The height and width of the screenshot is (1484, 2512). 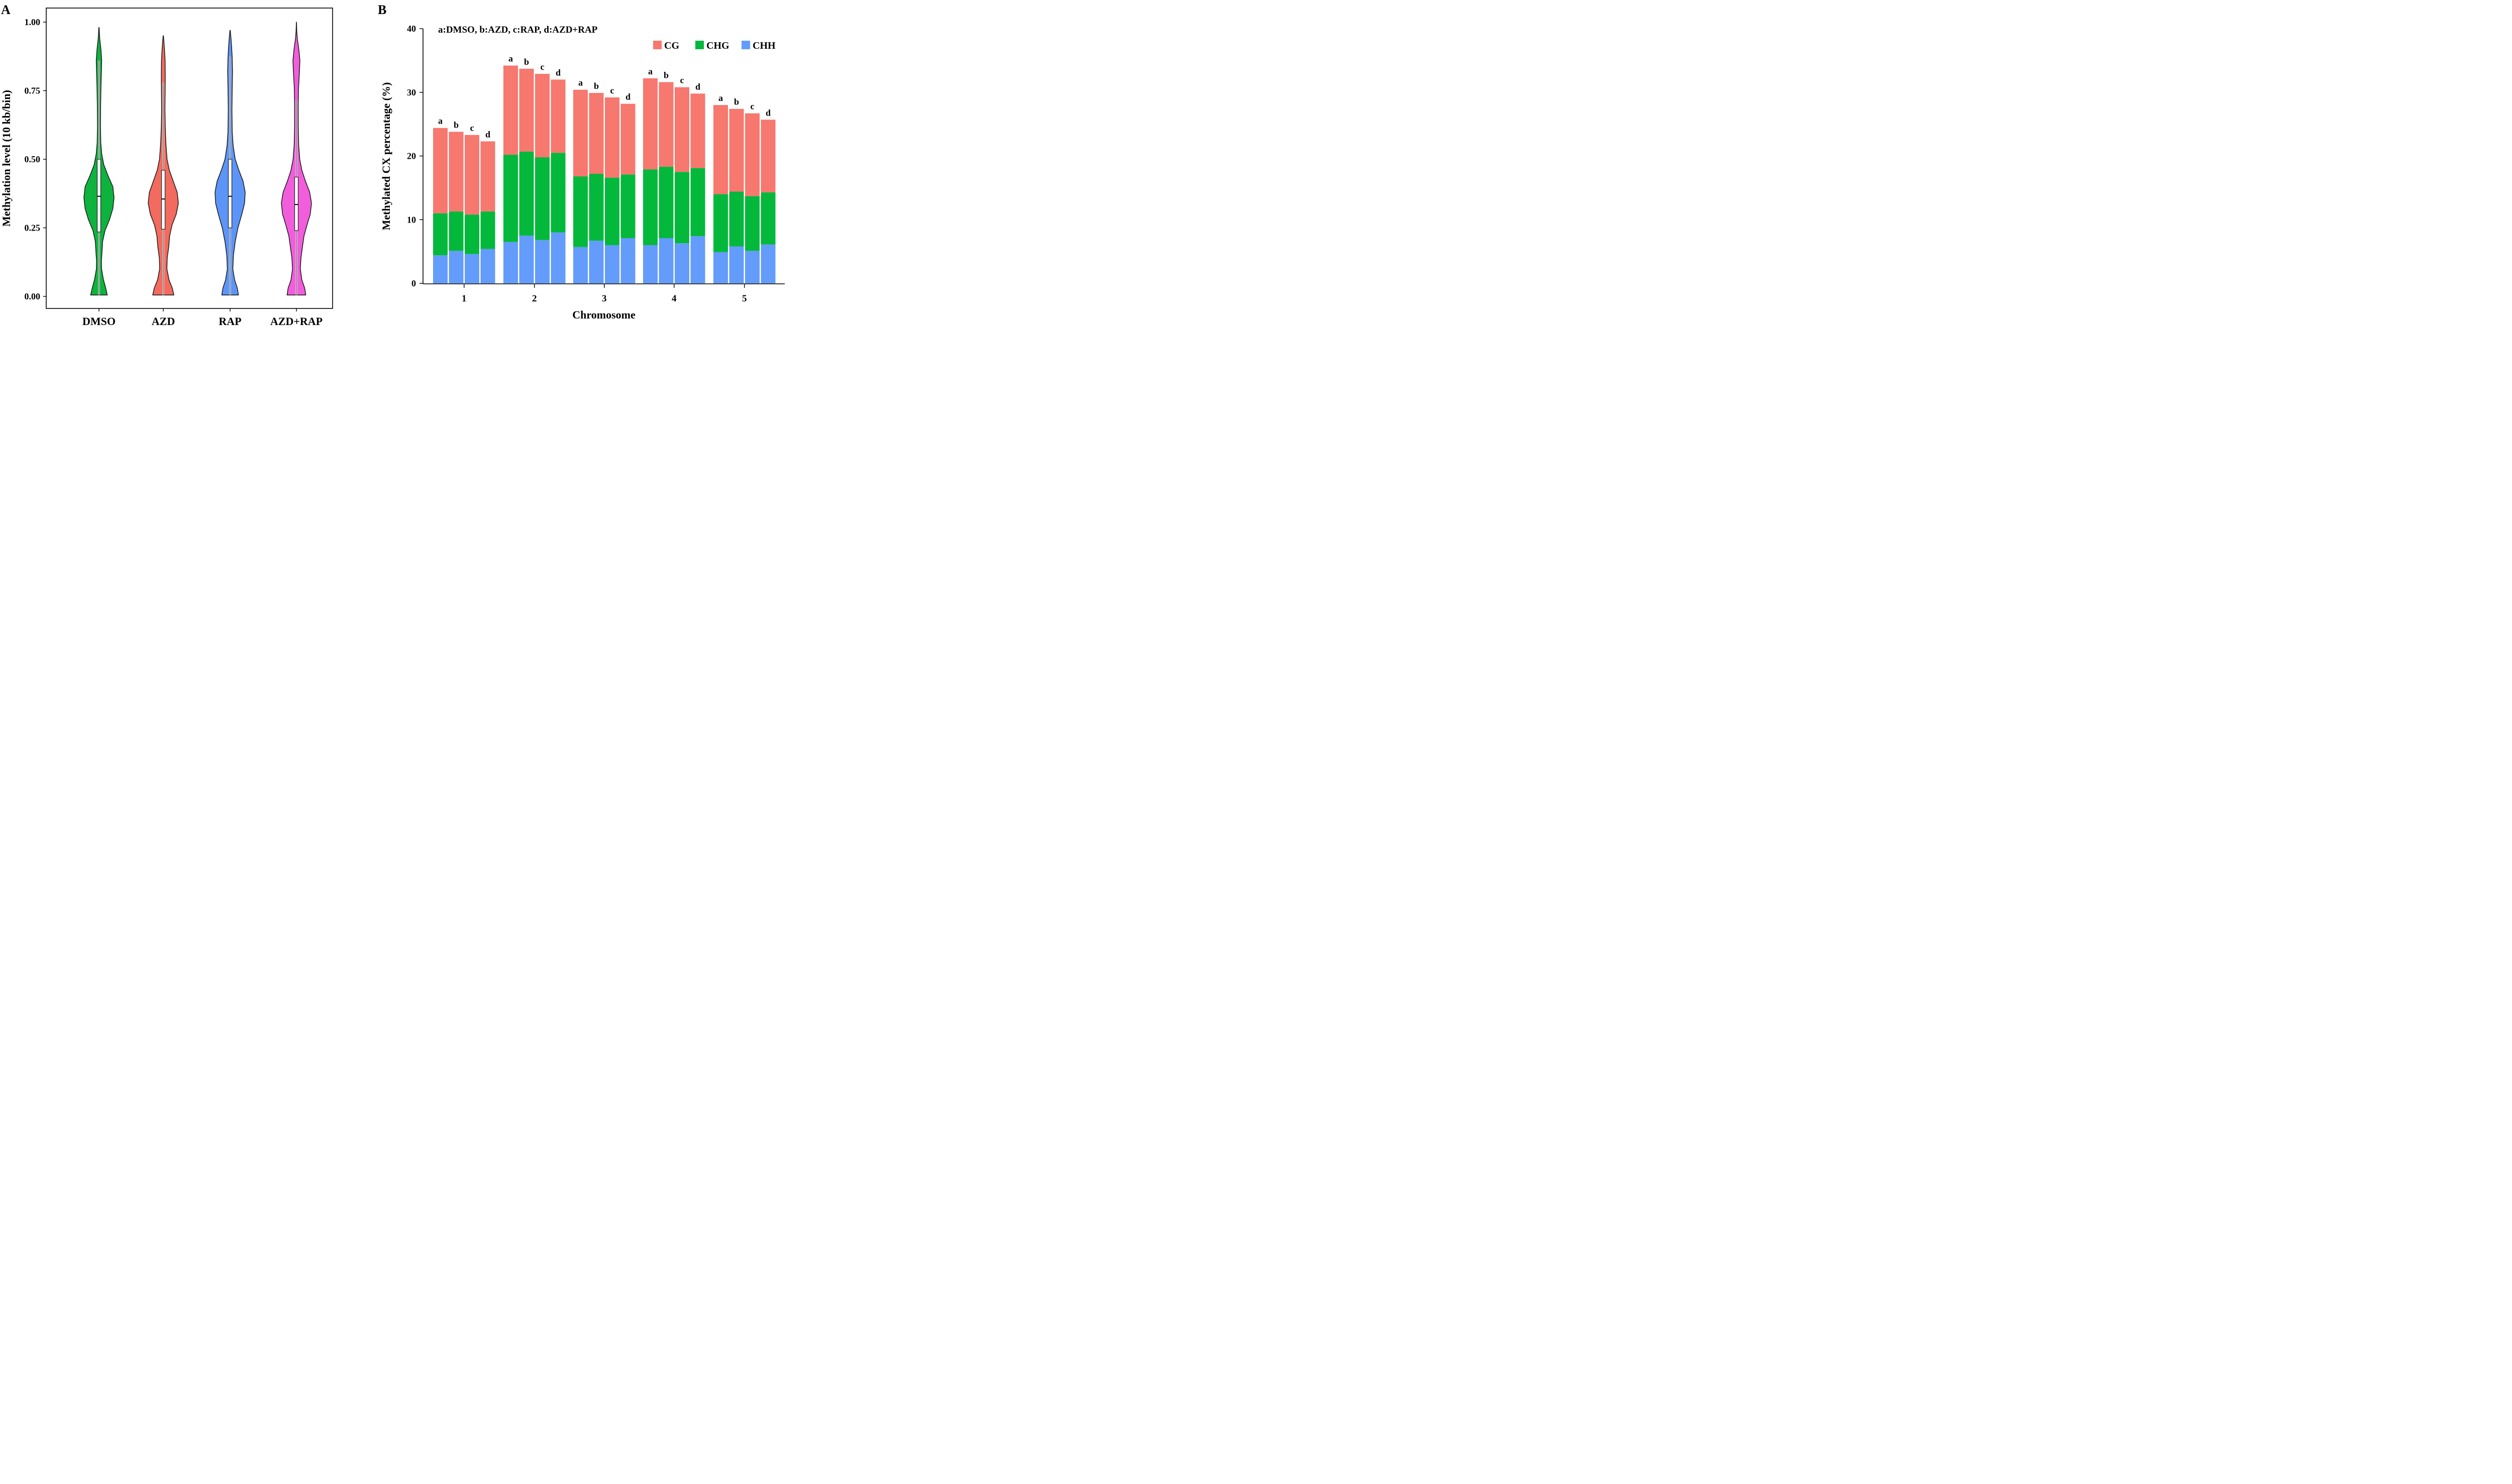 What do you see at coordinates (33, 228) in the screenshot?
I see `y-tick-label: 0.25` at bounding box center [33, 228].